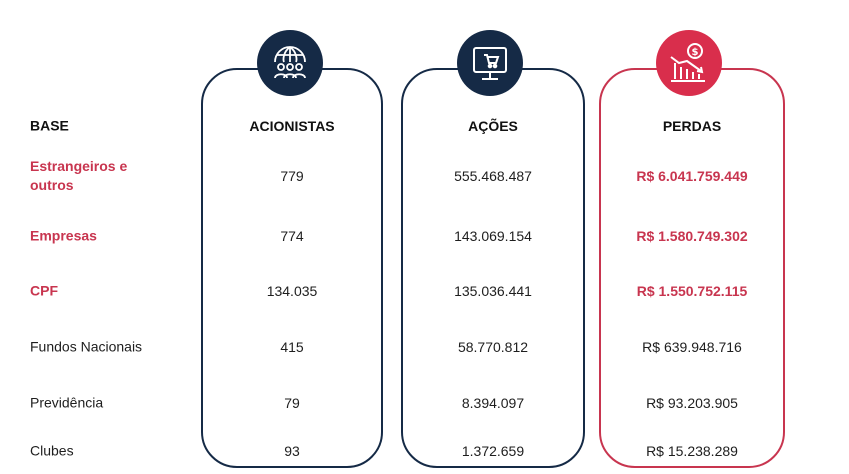  I want to click on row-label: Clubes, so click(52, 450).